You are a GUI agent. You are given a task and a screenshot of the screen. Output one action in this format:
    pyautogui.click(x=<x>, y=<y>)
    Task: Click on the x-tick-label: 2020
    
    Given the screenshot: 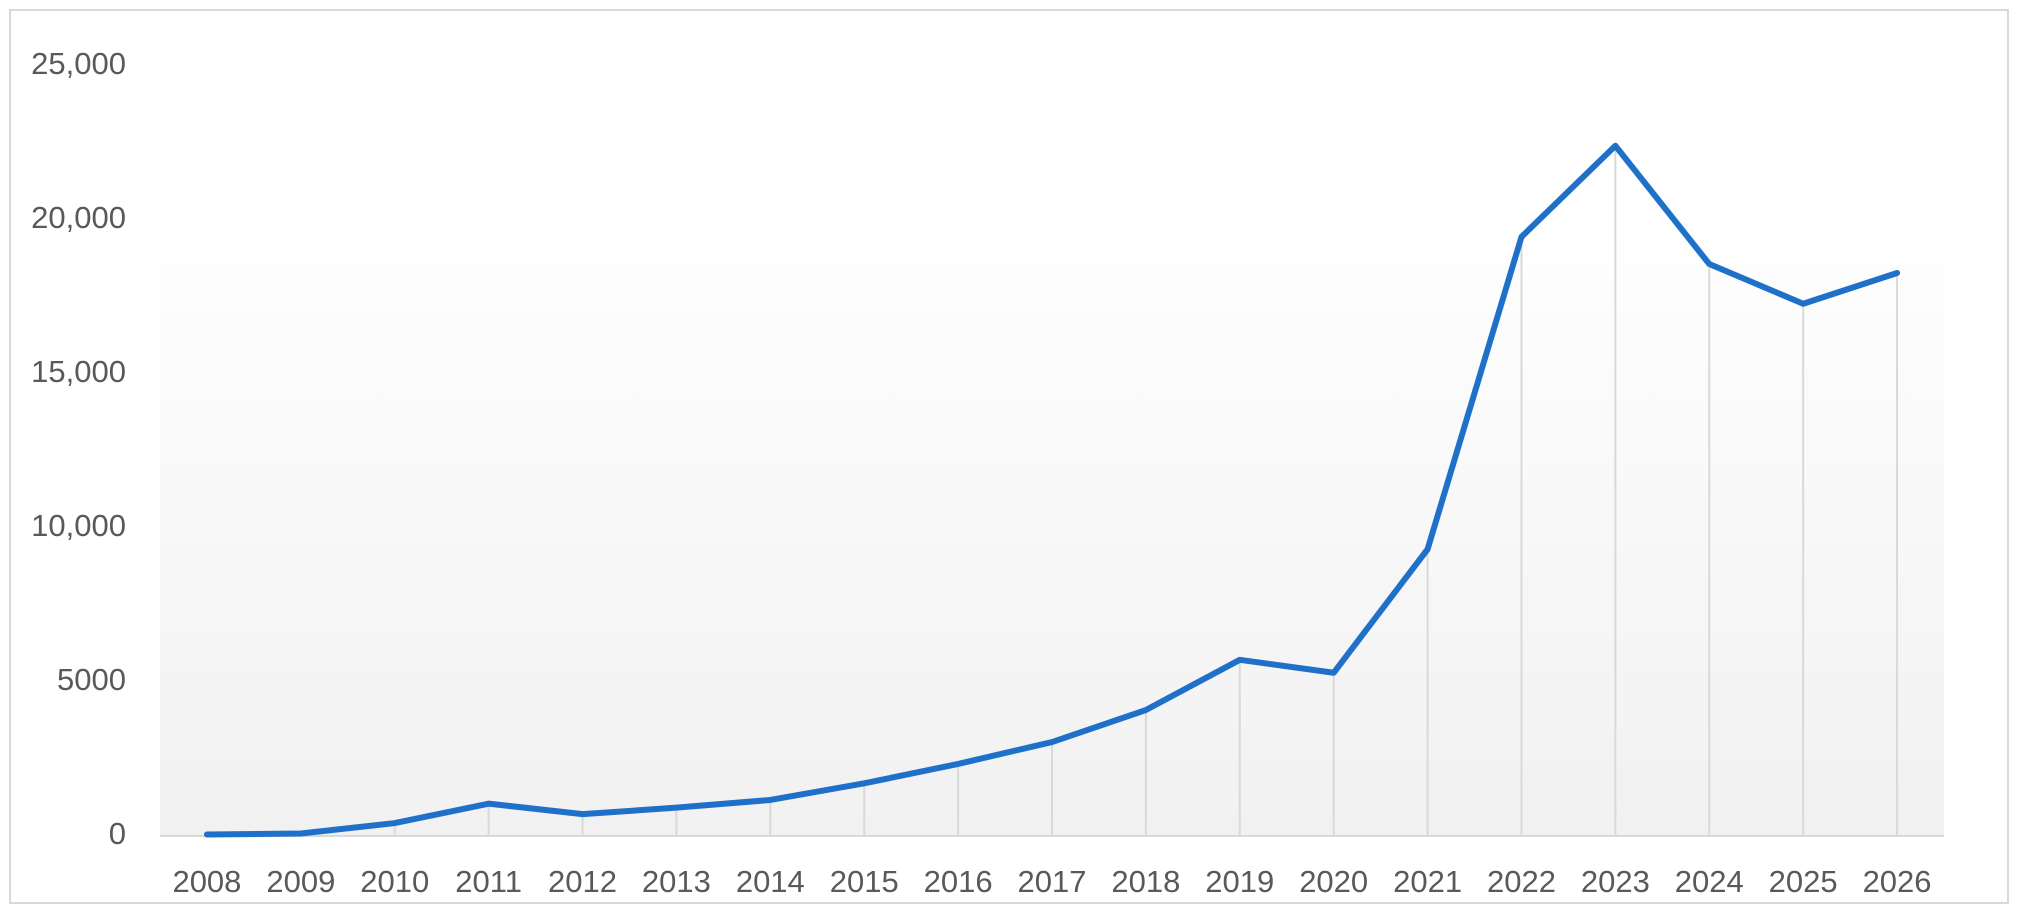 What is the action you would take?
    pyautogui.click(x=1333, y=881)
    